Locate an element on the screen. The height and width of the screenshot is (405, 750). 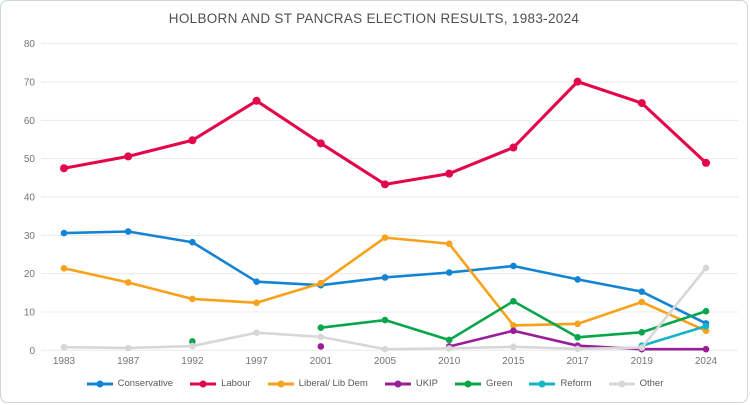
y-tick-label: 50 is located at coordinates (30, 159).